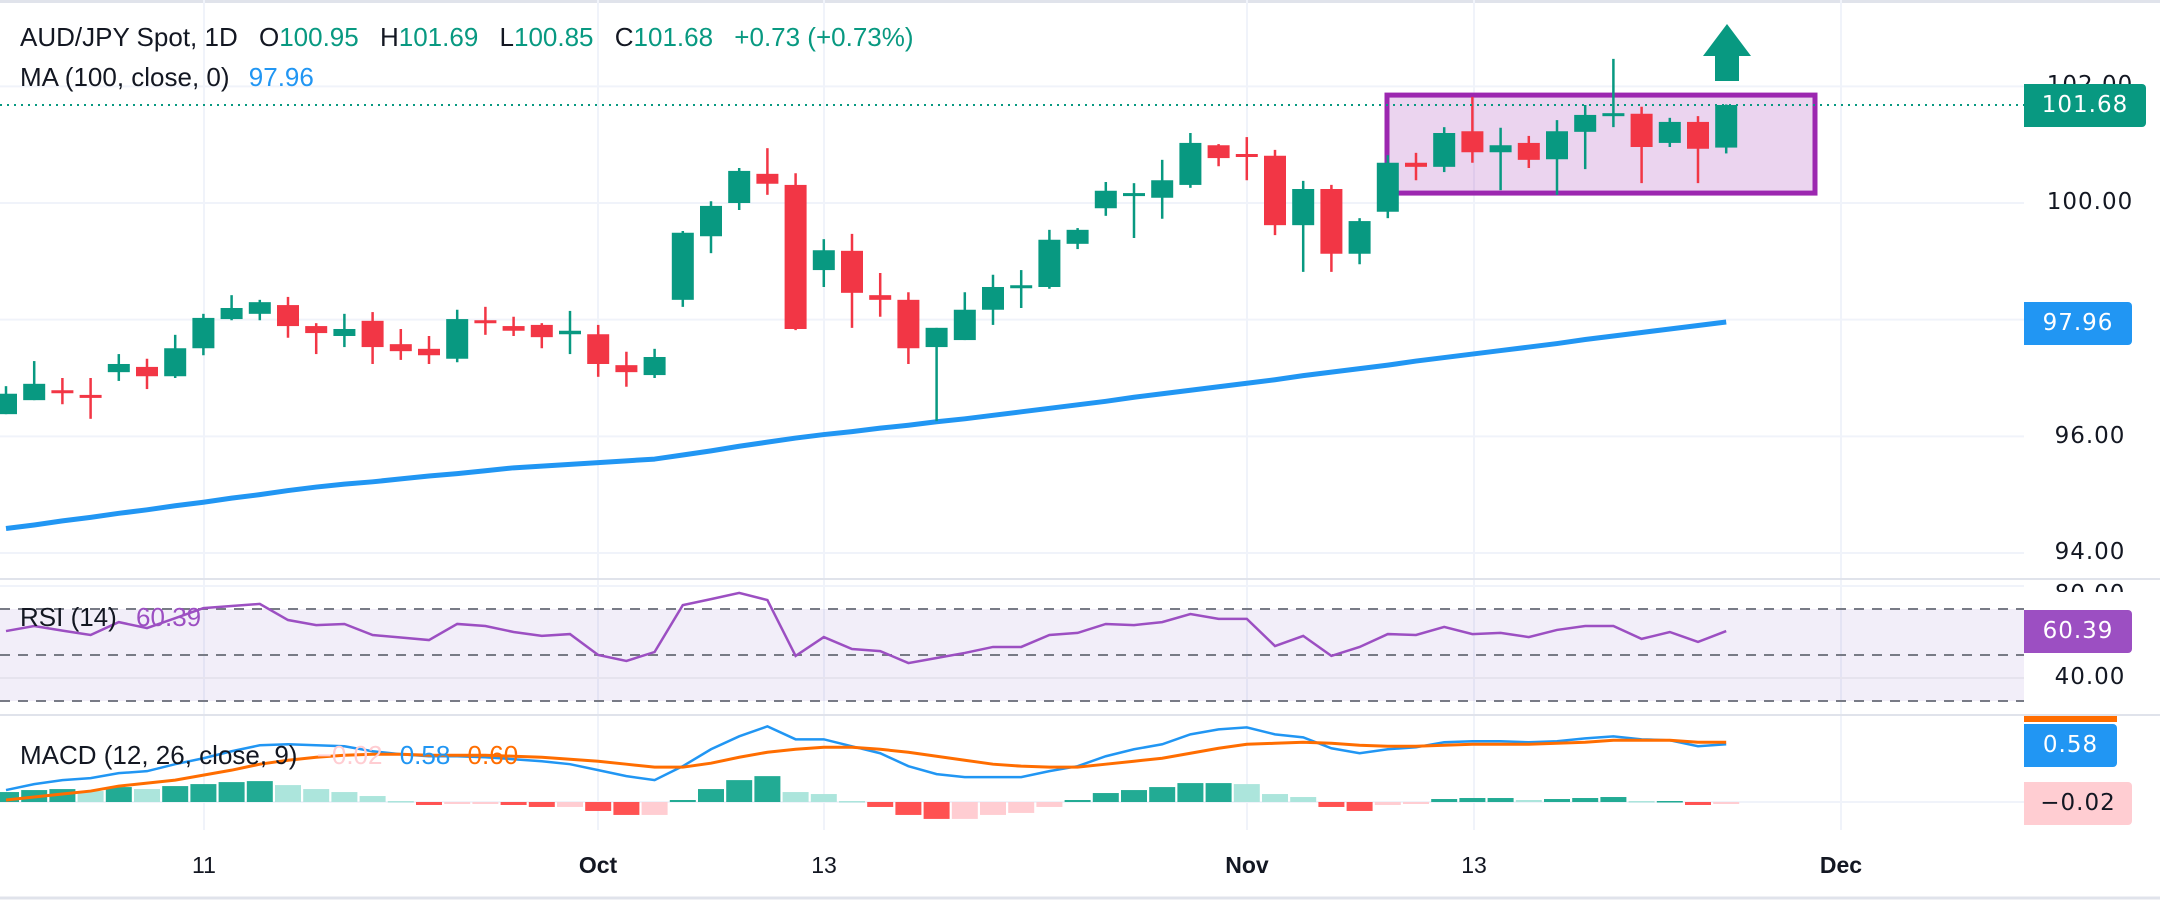  I want to click on rsi-label: RSI (14), so click(68, 617).